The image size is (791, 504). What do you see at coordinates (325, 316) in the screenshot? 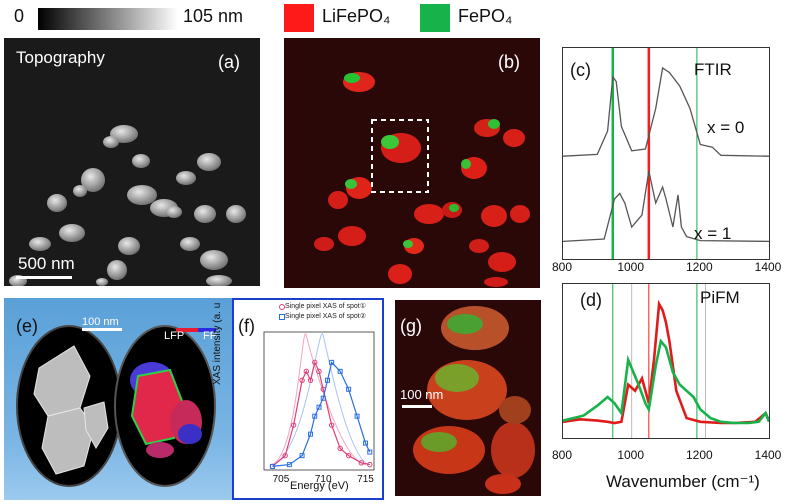
I see `panel-f-legend-2: Single pixel XAS of spot②` at bounding box center [325, 316].